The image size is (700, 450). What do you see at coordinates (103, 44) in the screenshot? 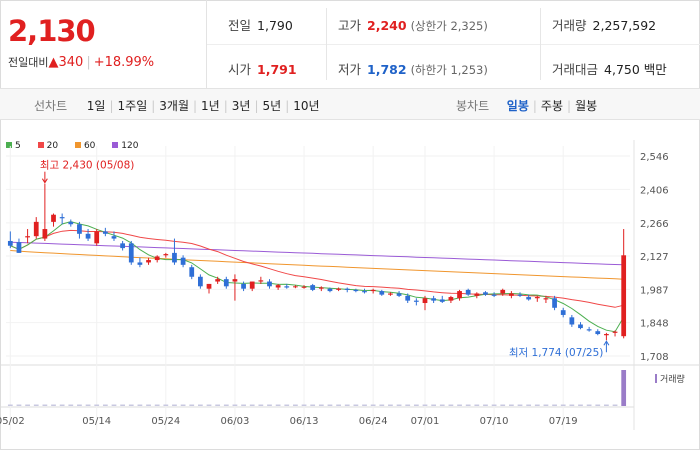
I see `price-box: 2,130 전일대비▲340 | +18.99%` at bounding box center [103, 44].